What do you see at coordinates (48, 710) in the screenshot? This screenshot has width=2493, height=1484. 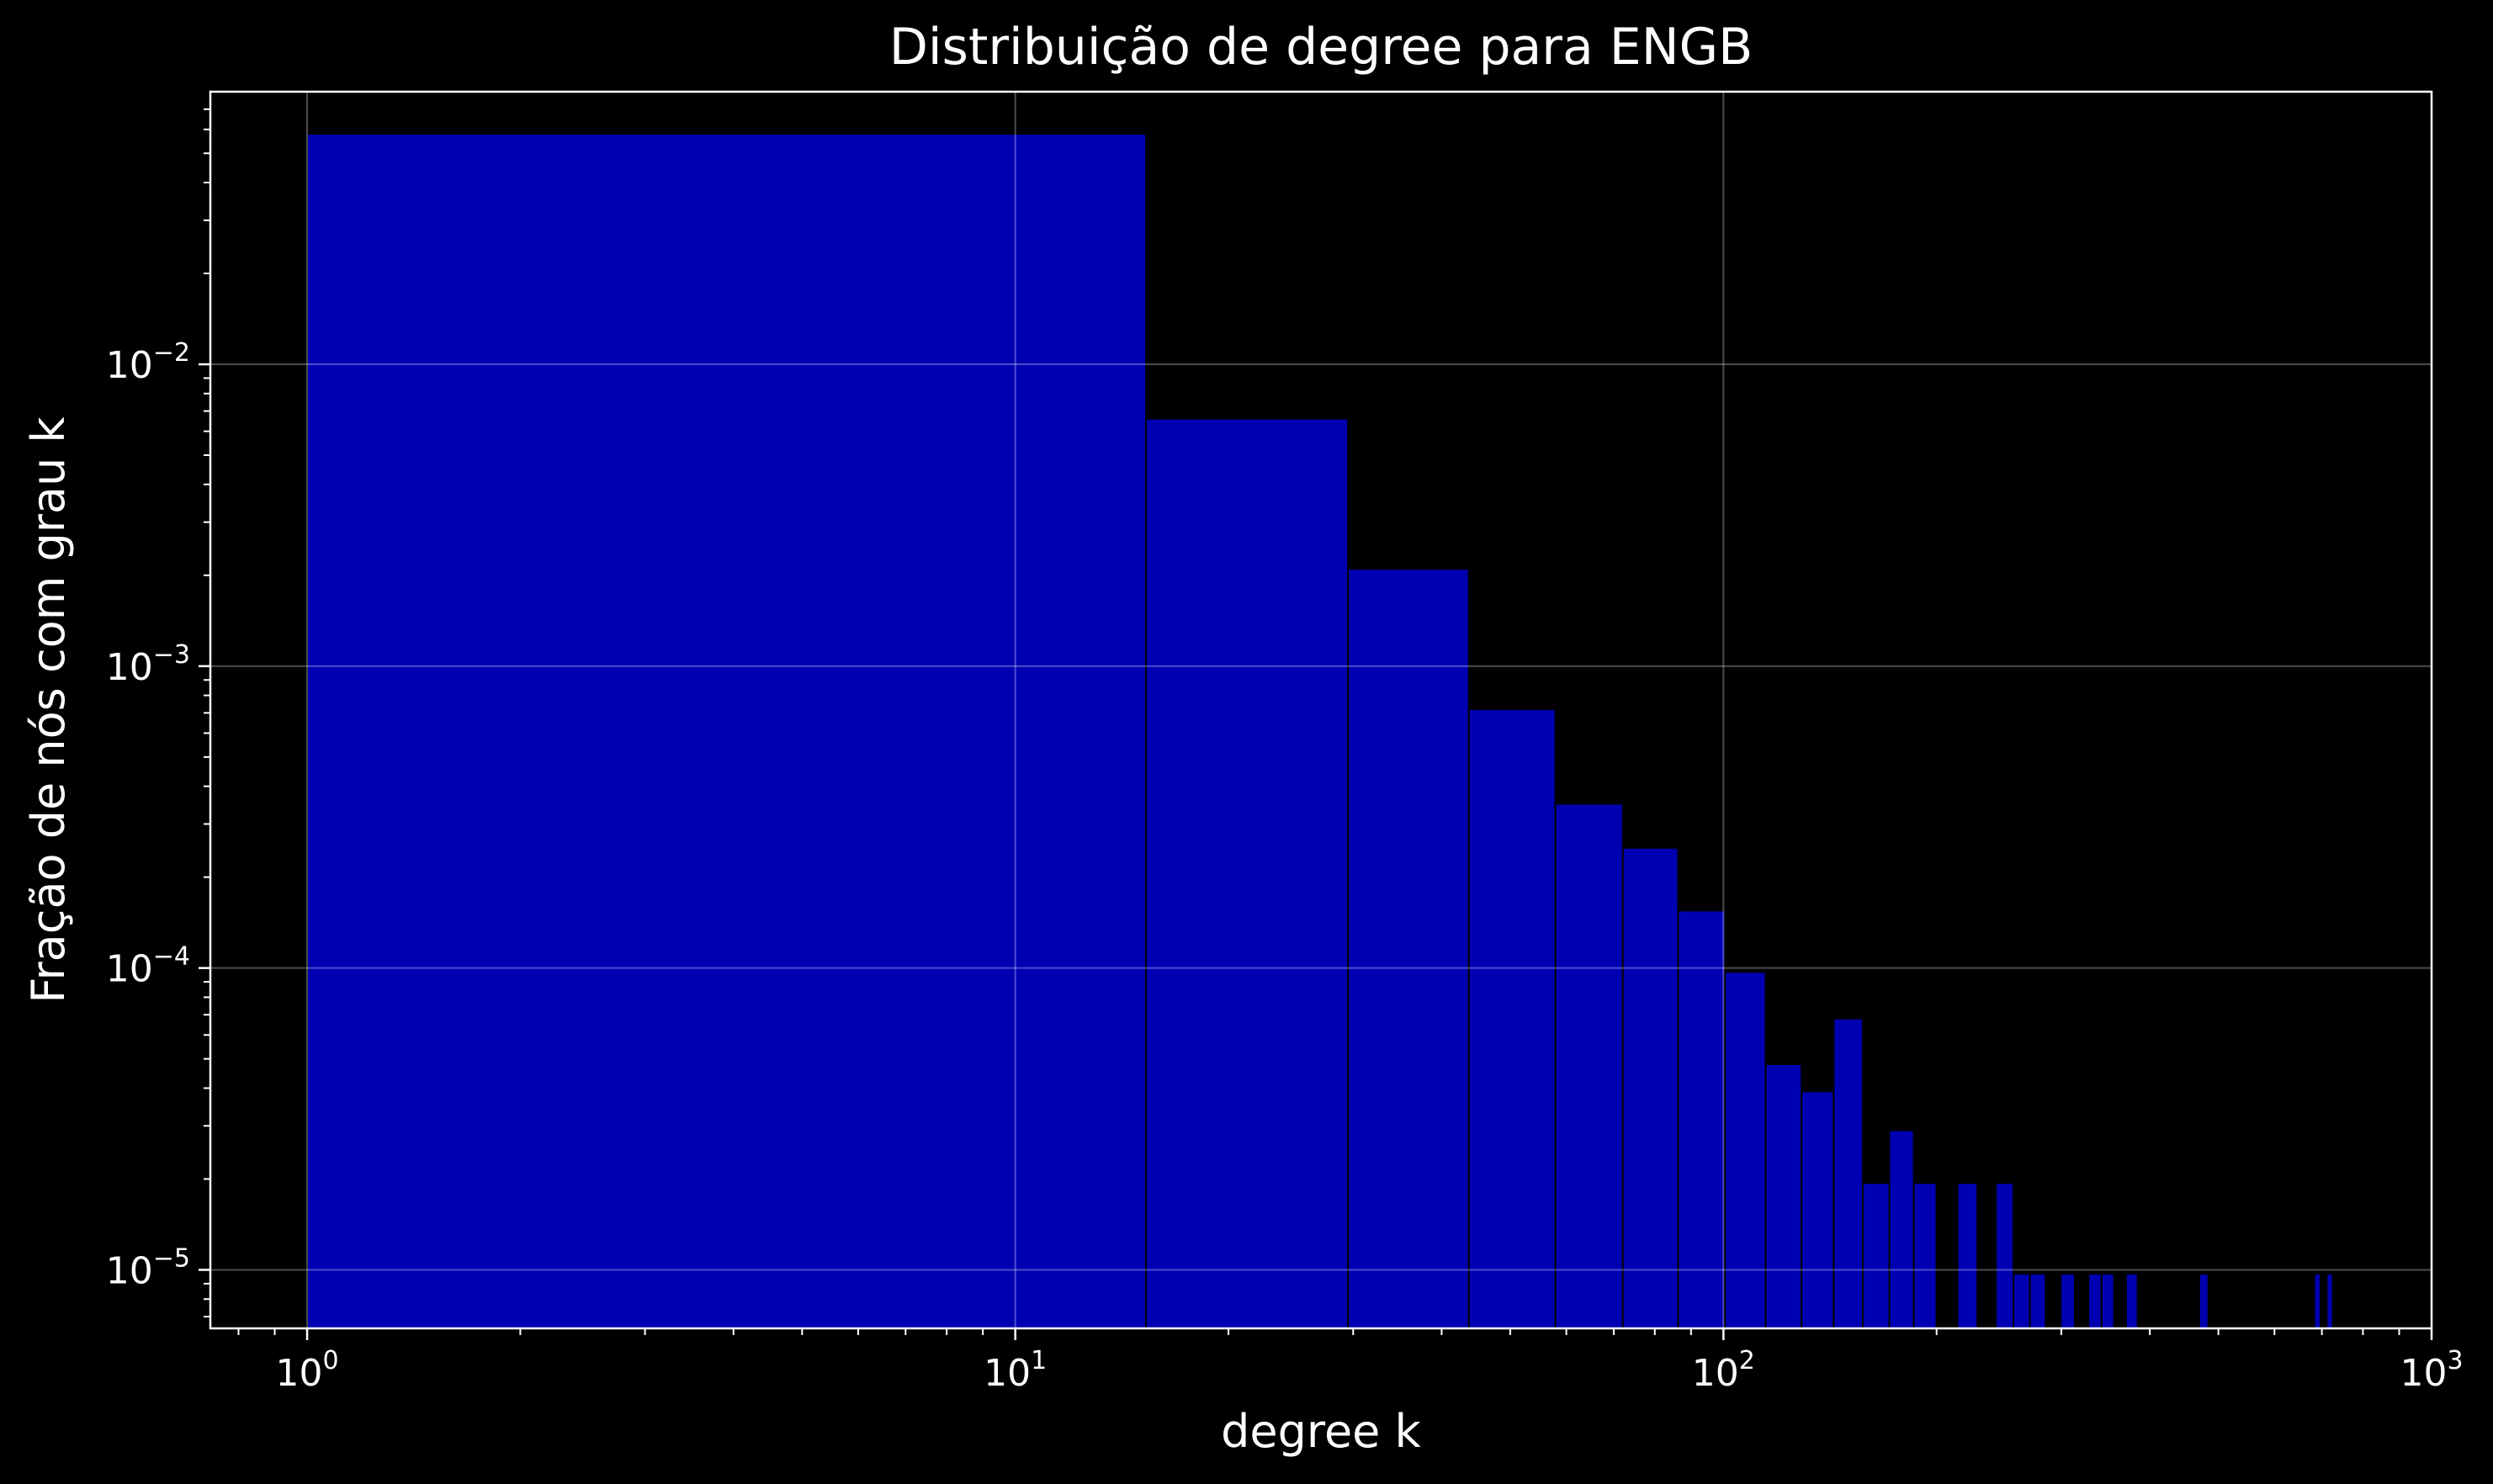 I see `y-axis-label: Fração de nós com grau k` at bounding box center [48, 710].